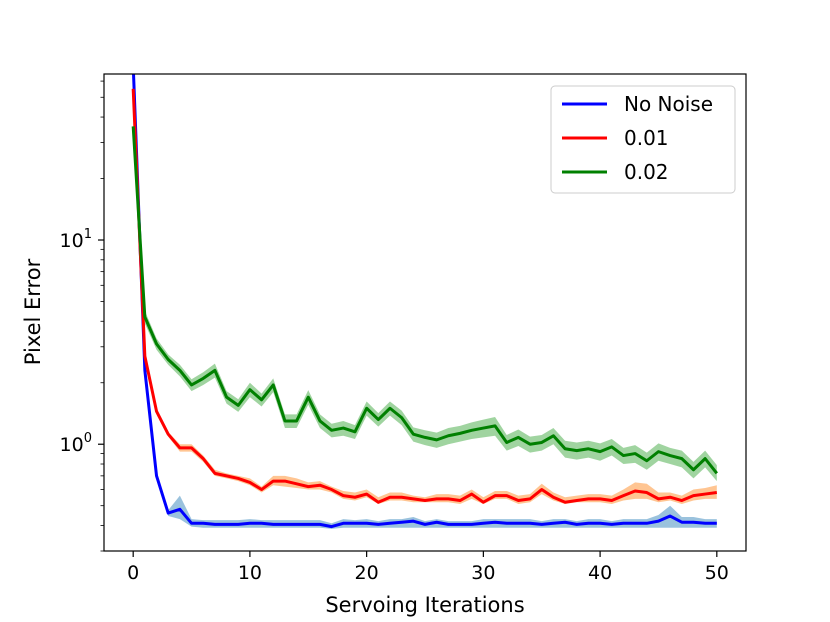 This screenshot has width=830, height=622. I want to click on y-tick-exponent: 1, so click(88, 234).